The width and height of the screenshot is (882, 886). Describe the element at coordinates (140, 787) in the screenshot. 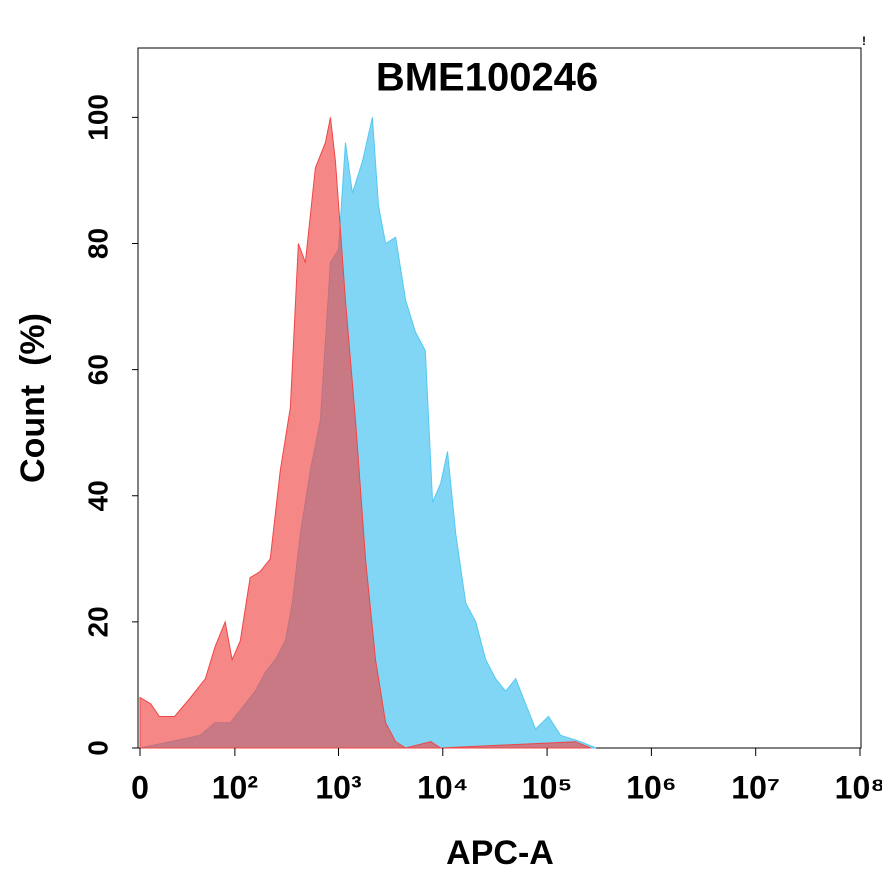

I see `x-tick-label: 0` at that location.